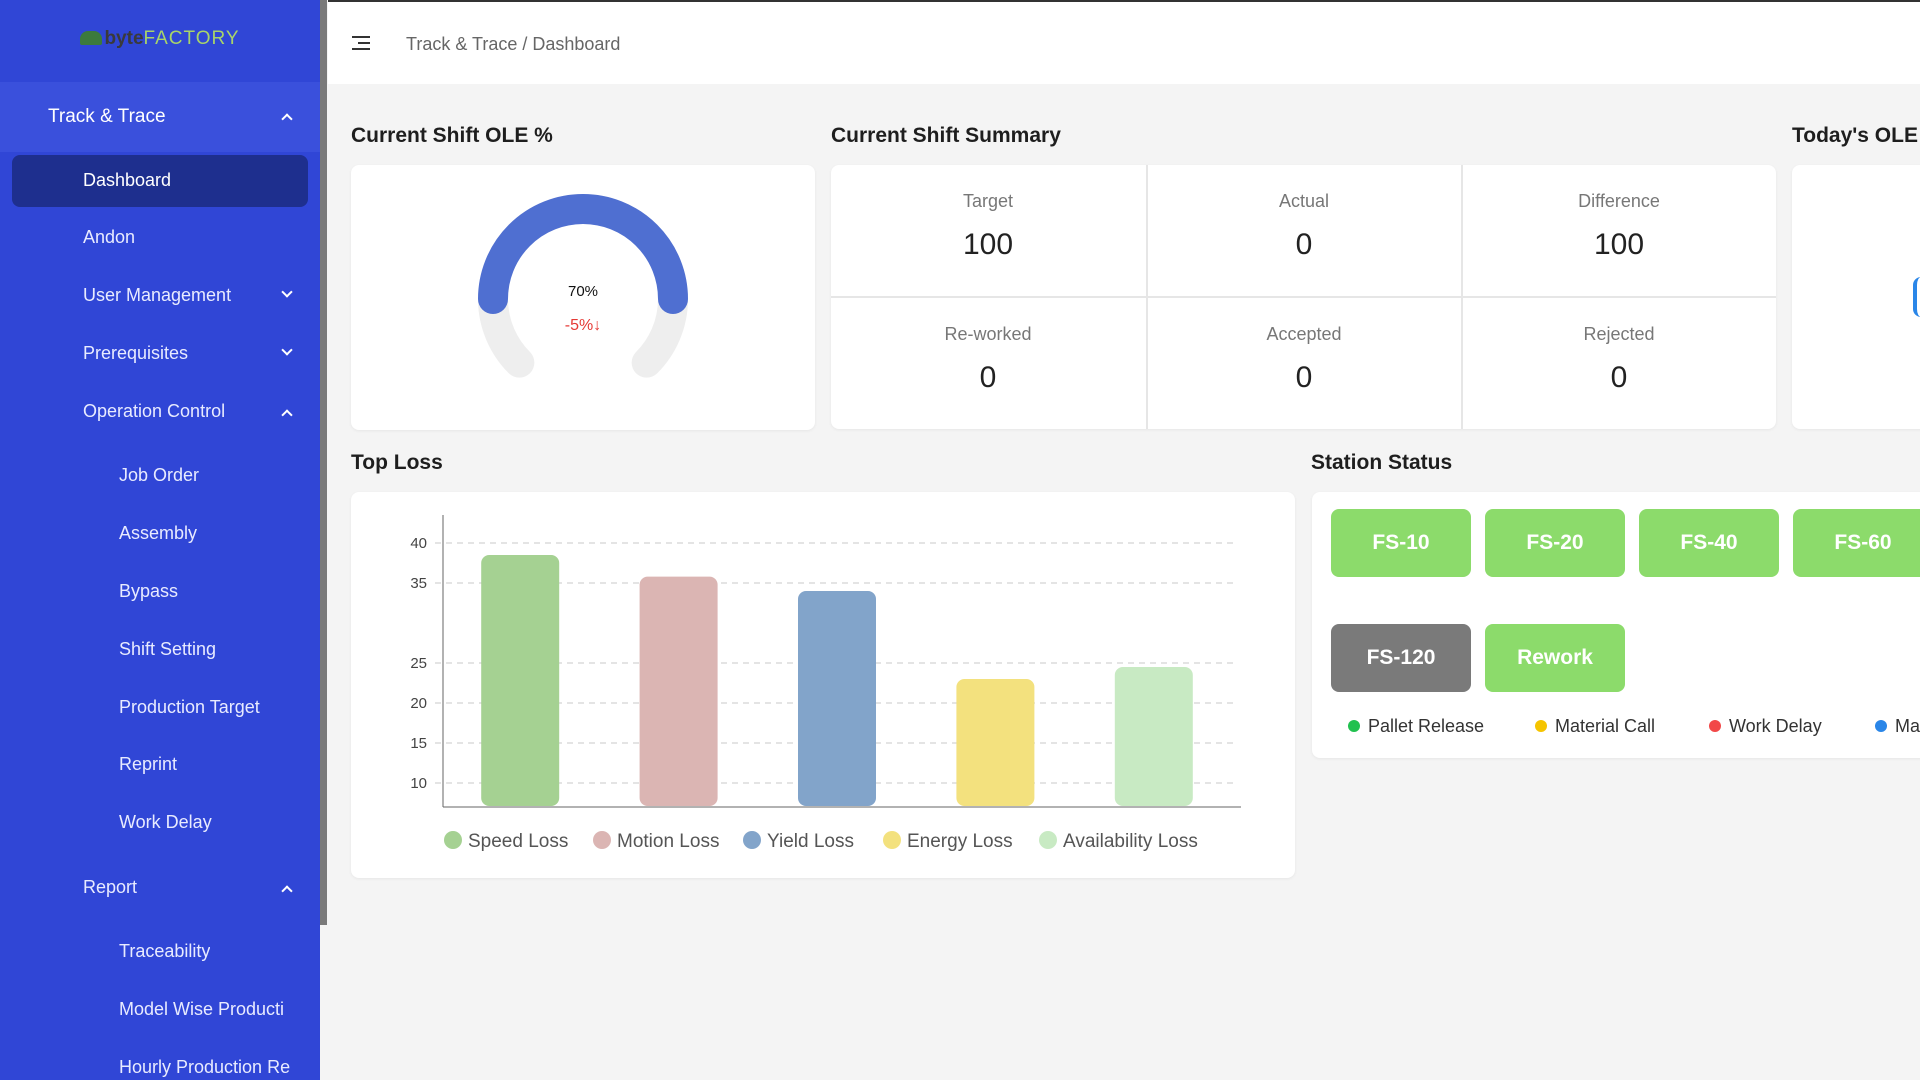 Image resolution: width=1920 pixels, height=1080 pixels. Describe the element at coordinates (1304, 359) in the screenshot. I see `summary-accepted: Accepted 0` at that location.